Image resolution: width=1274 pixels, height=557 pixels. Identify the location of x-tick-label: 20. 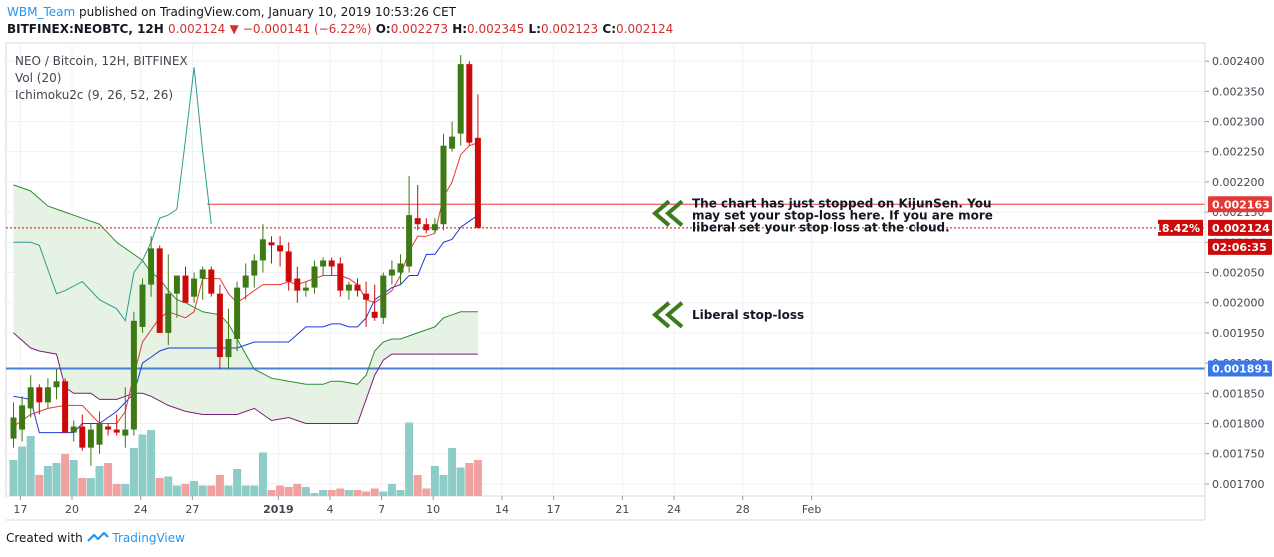
(72, 509).